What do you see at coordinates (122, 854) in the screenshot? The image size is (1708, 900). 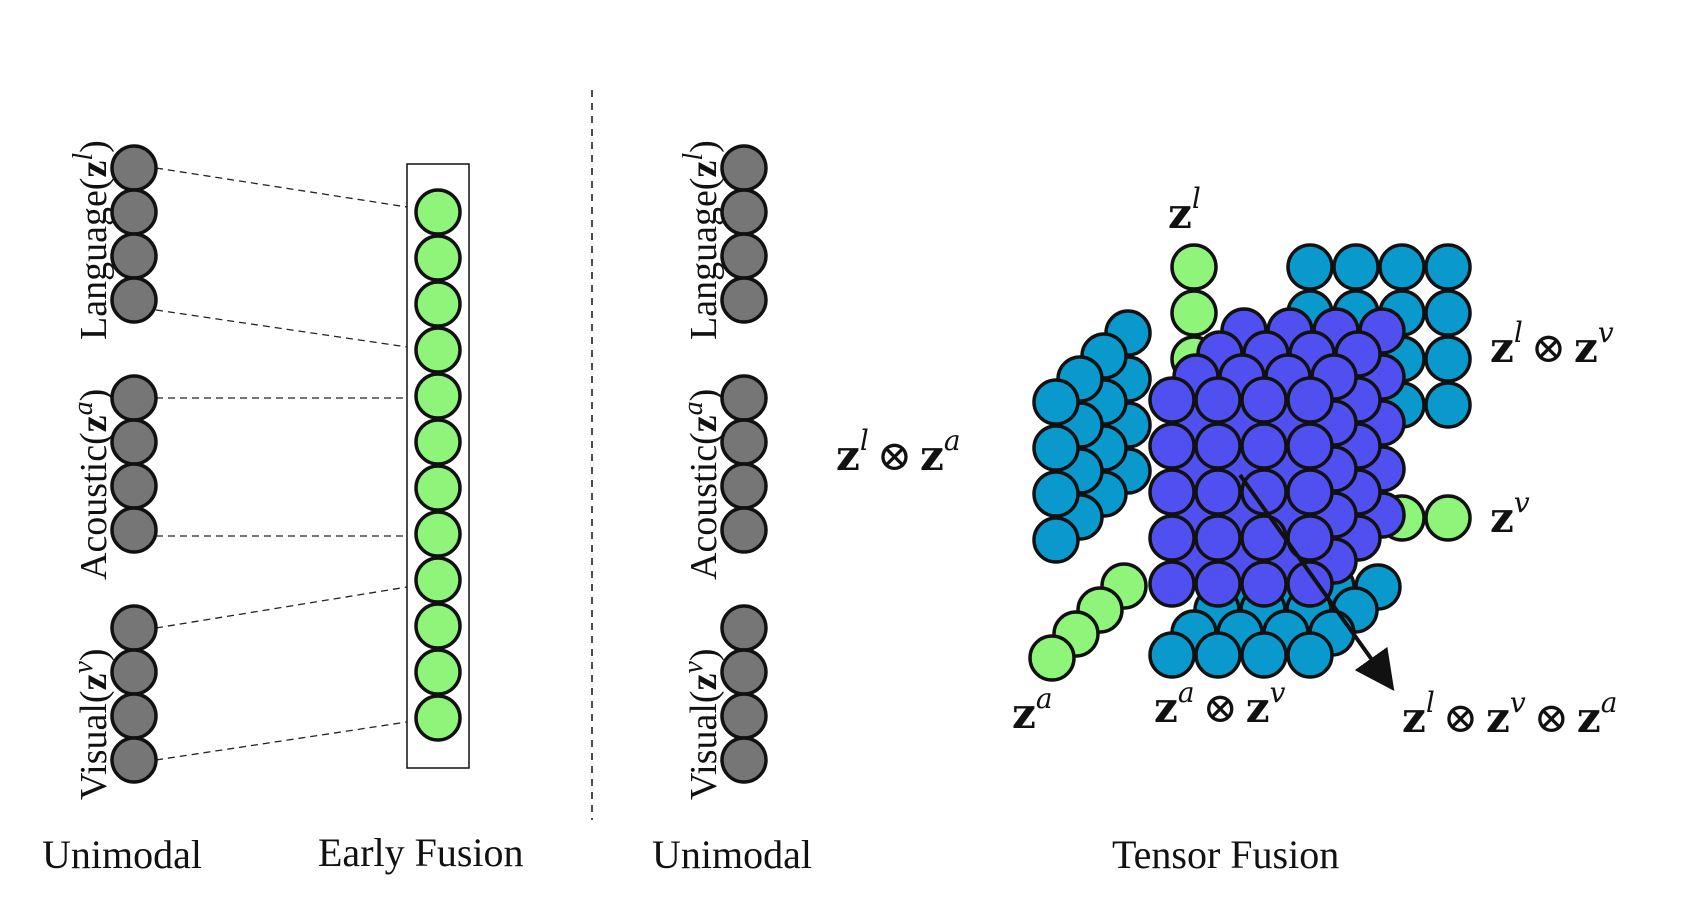 I see `caption-unimodal-left: Unimodal` at bounding box center [122, 854].